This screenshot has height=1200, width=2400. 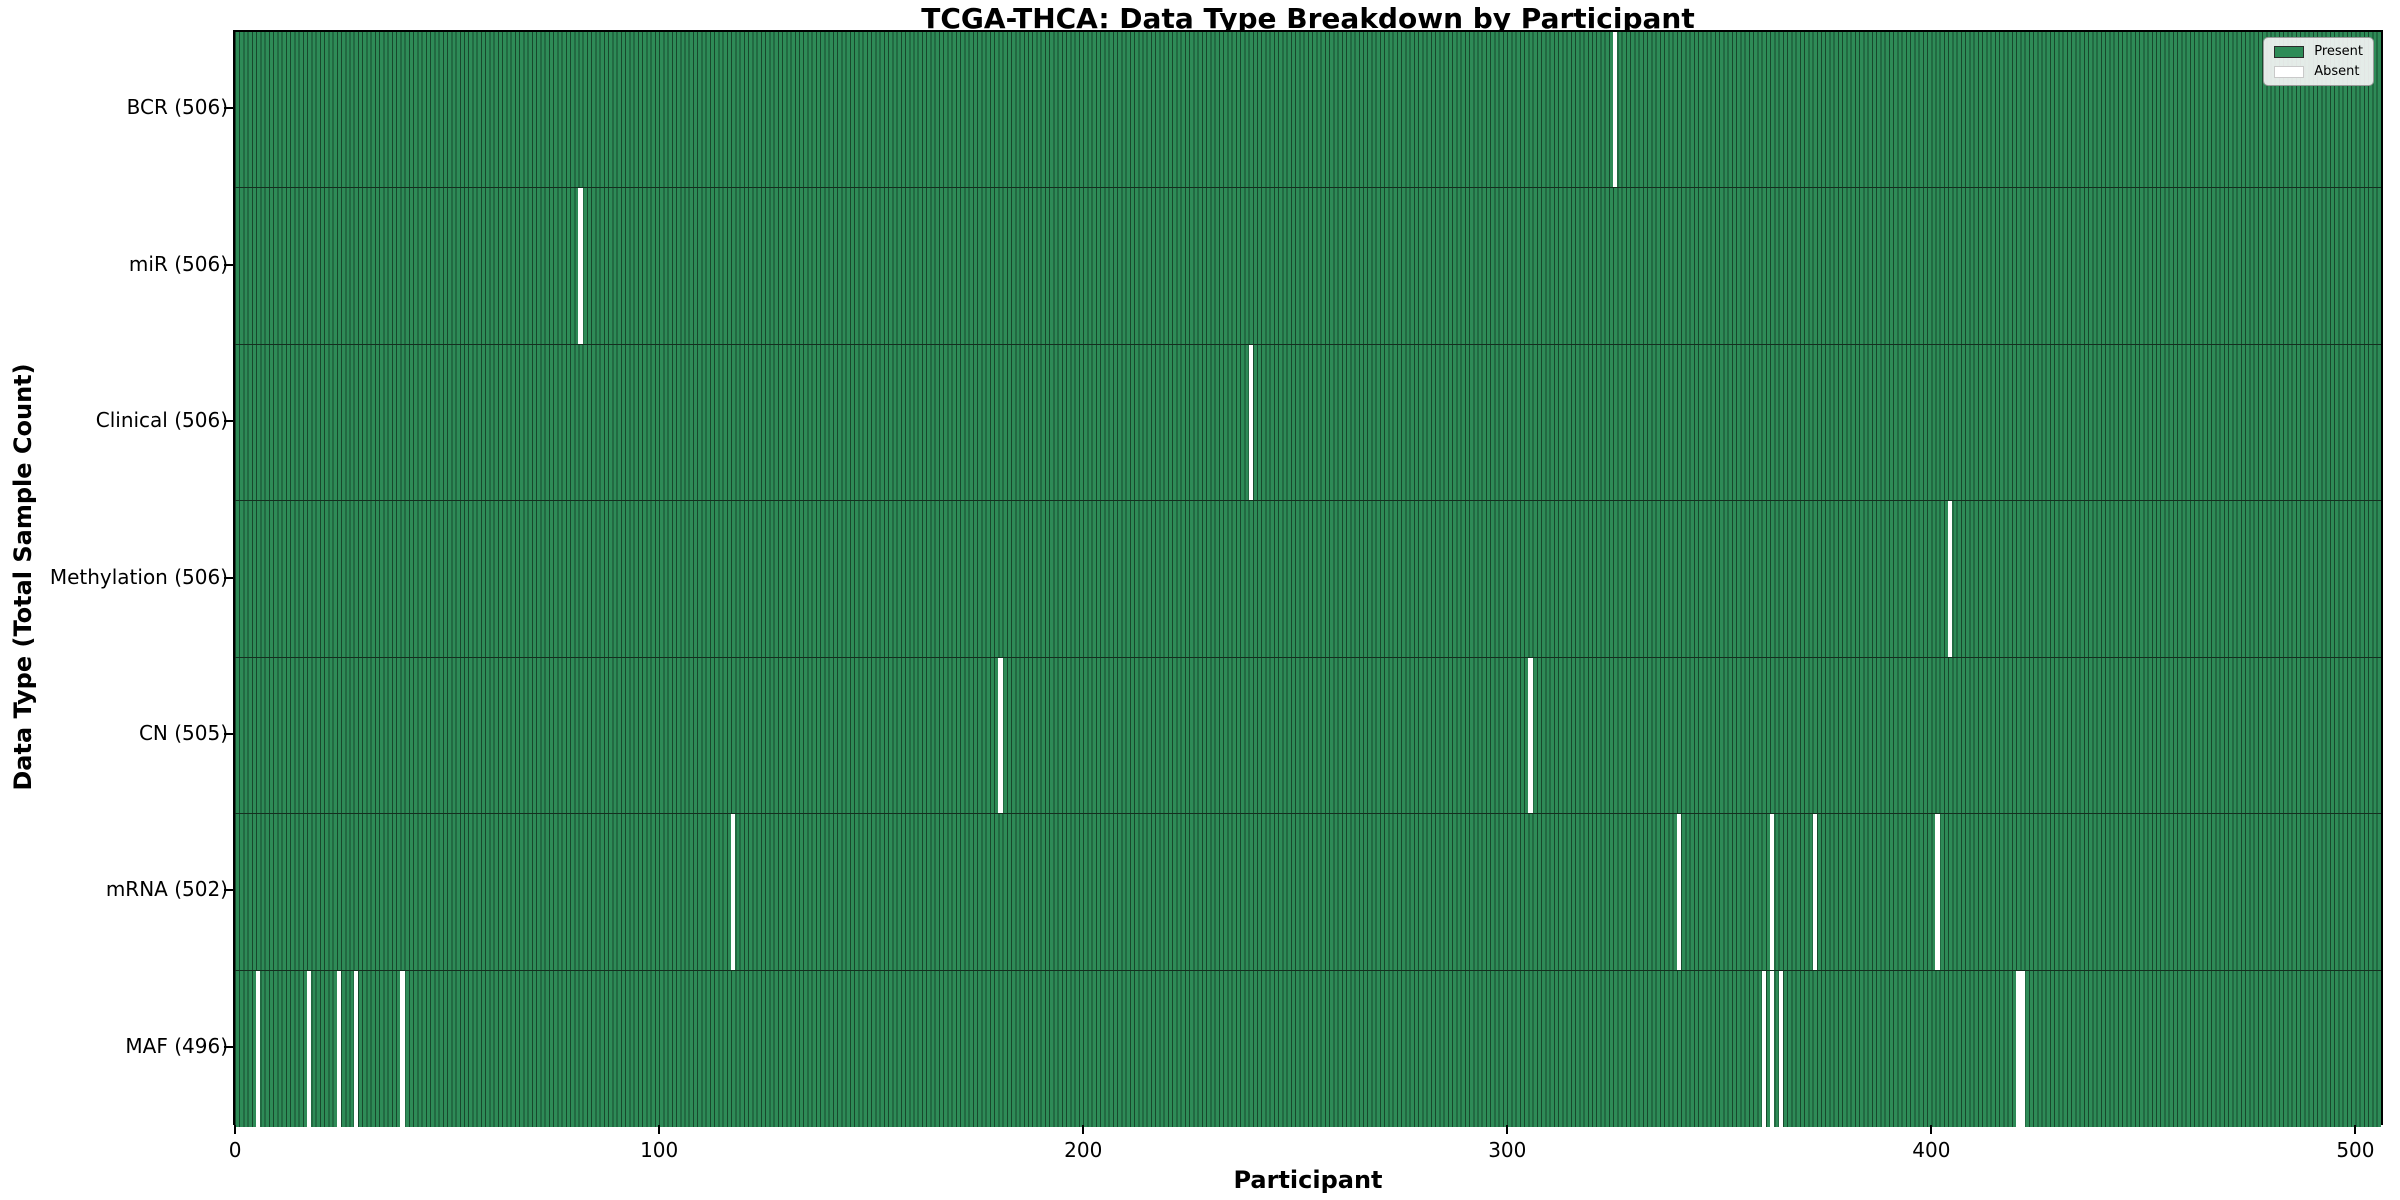 What do you see at coordinates (1308, 1180) in the screenshot?
I see `x-axis-label: Participant` at bounding box center [1308, 1180].